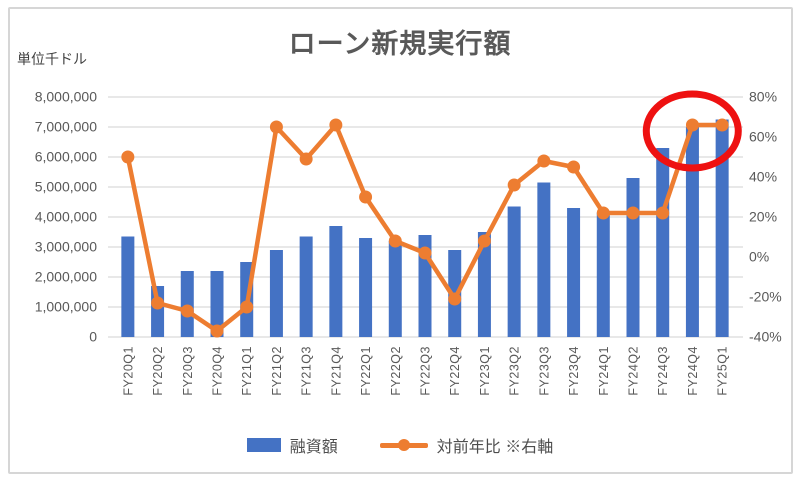  I want to click on bar-FY24Q3, so click(663, 242).